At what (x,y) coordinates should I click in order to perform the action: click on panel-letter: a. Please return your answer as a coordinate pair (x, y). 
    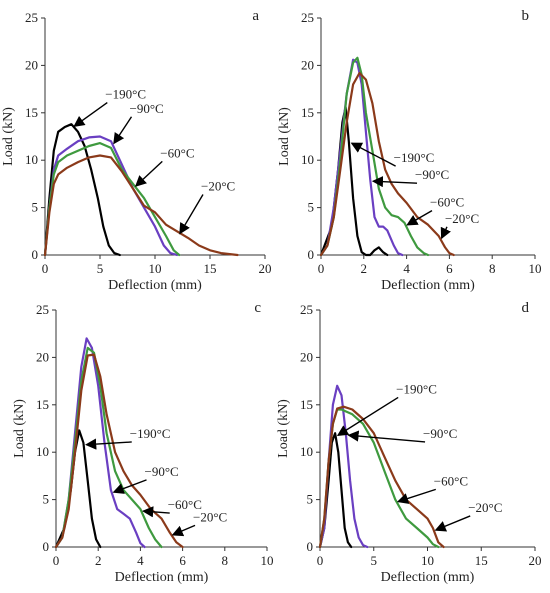
    Looking at the image, I should click on (255, 16).